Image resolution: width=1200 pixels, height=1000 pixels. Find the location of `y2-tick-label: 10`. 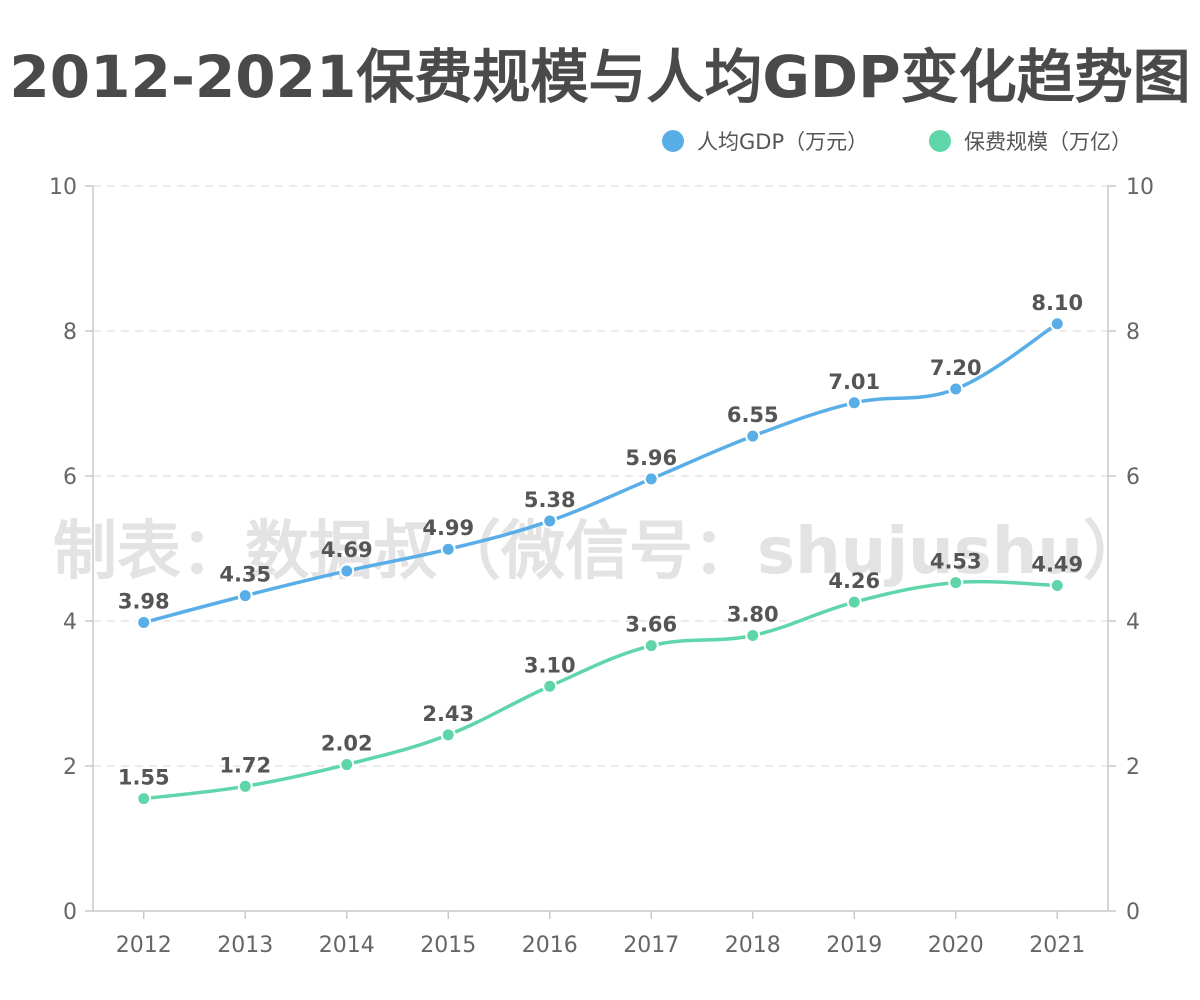

y2-tick-label: 10 is located at coordinates (1140, 187).